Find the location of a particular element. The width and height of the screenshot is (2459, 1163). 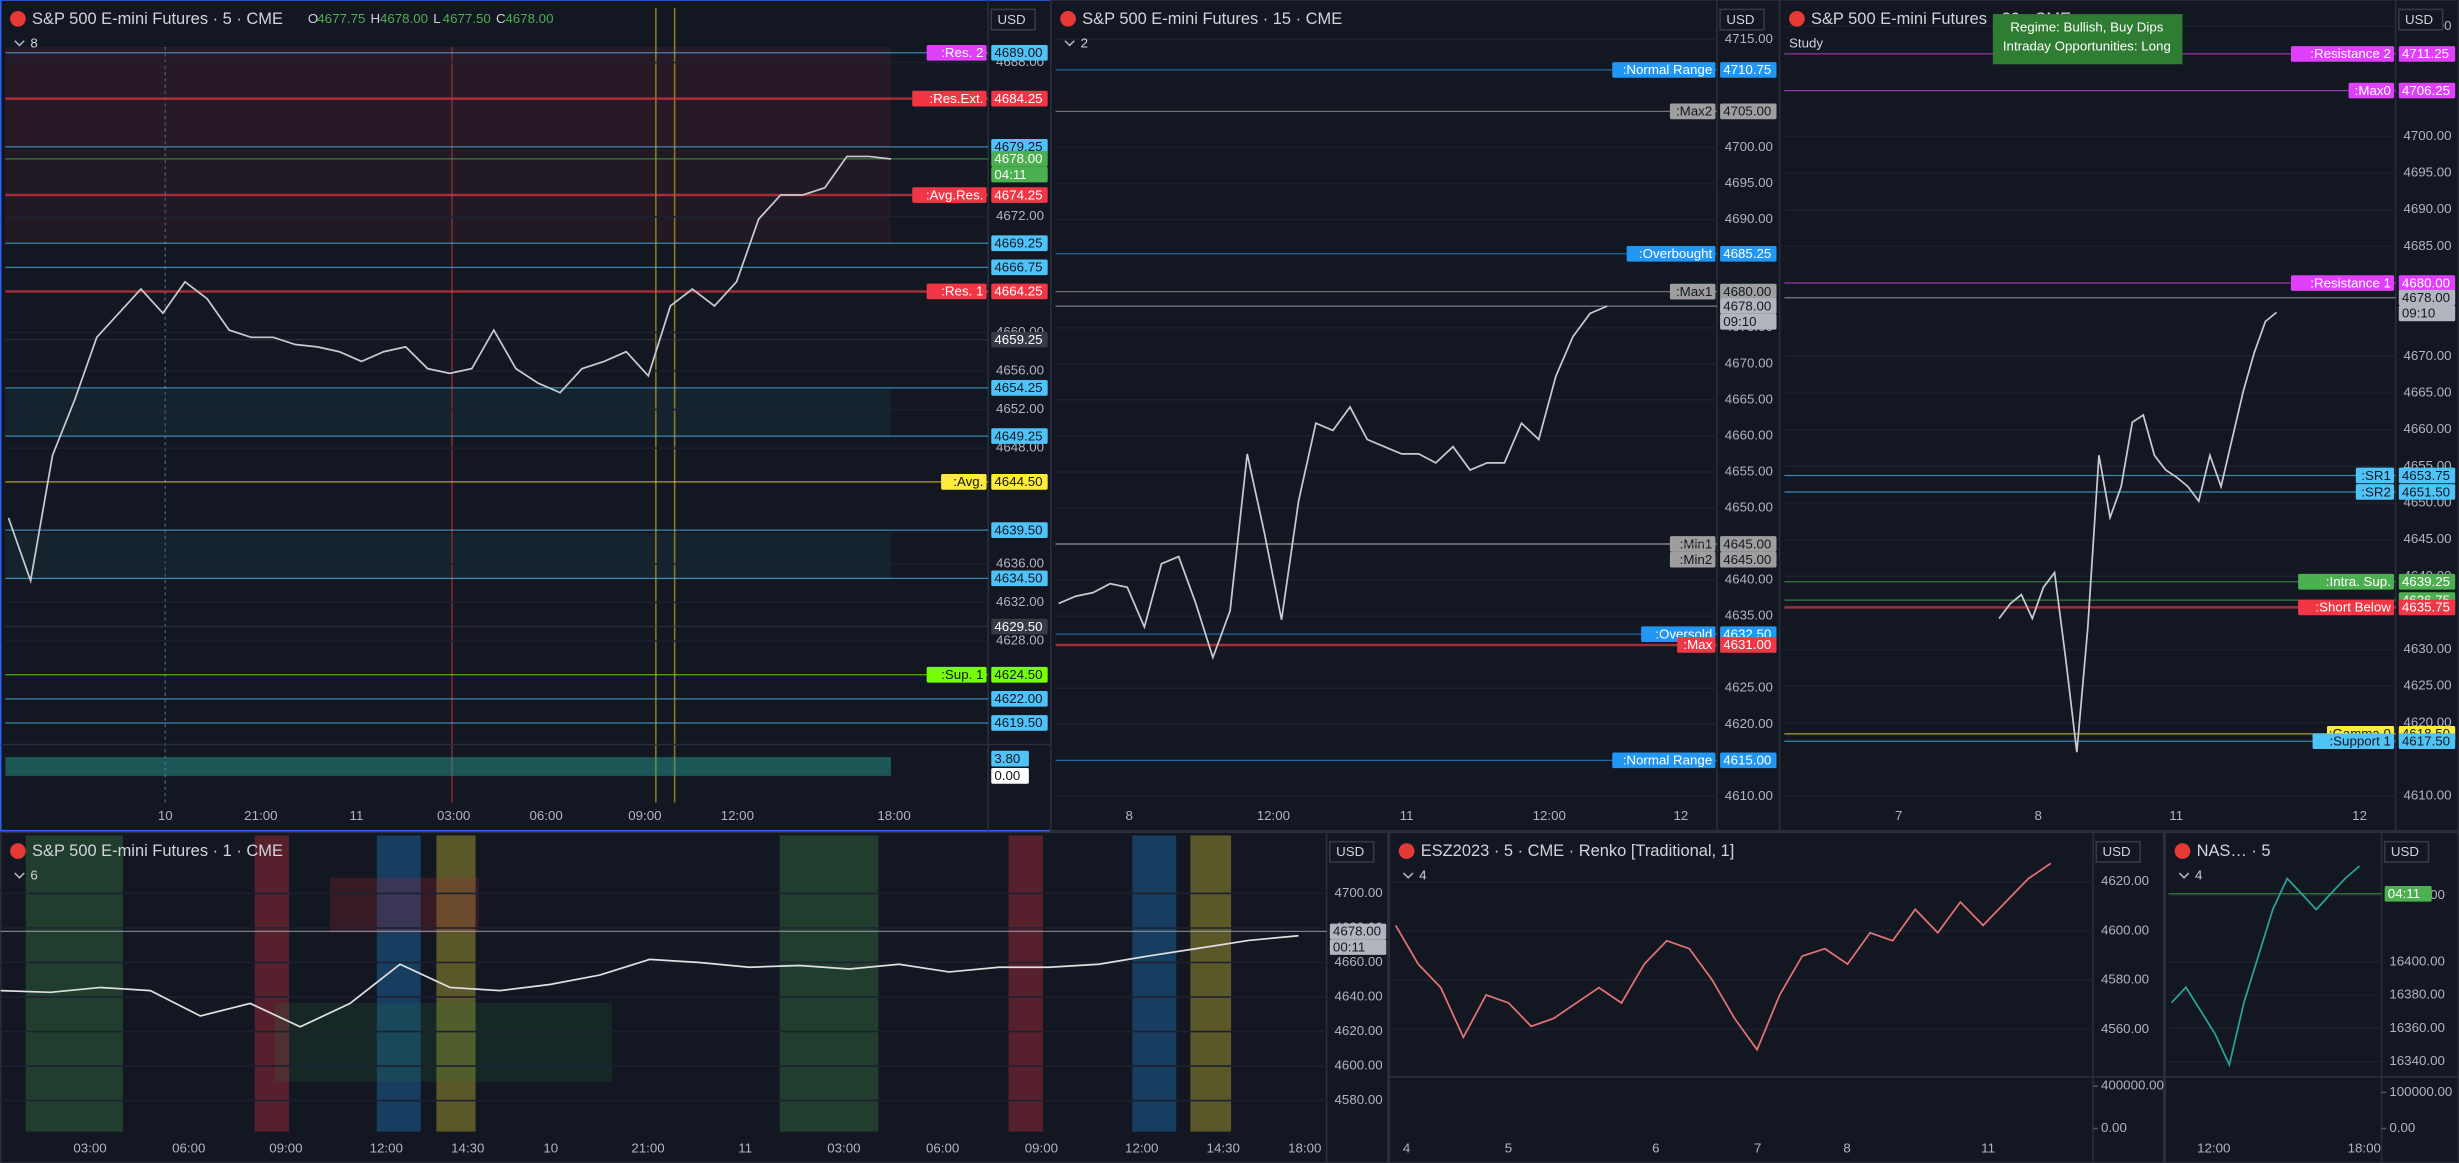

indicator-count: 6 is located at coordinates (33, 875).